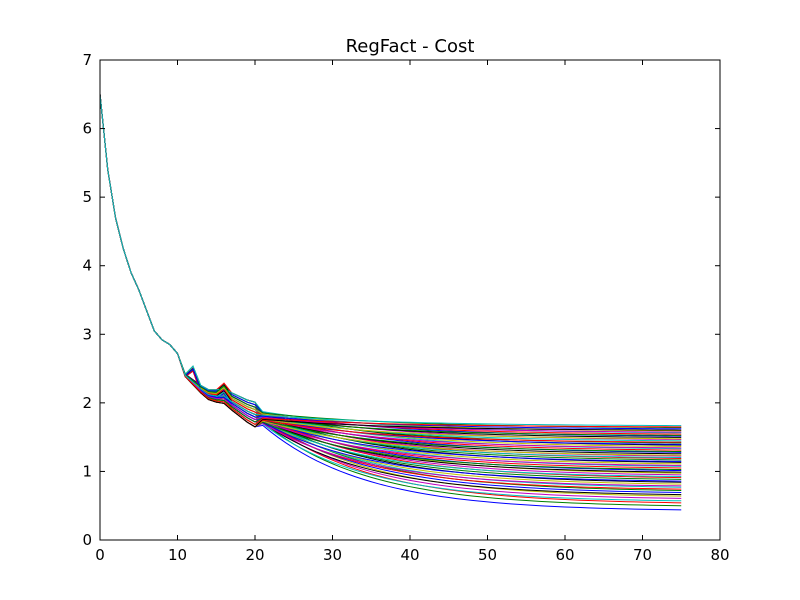 This screenshot has width=800, height=600. Describe the element at coordinates (100, 555) in the screenshot. I see `x-tick-label: 0` at that location.